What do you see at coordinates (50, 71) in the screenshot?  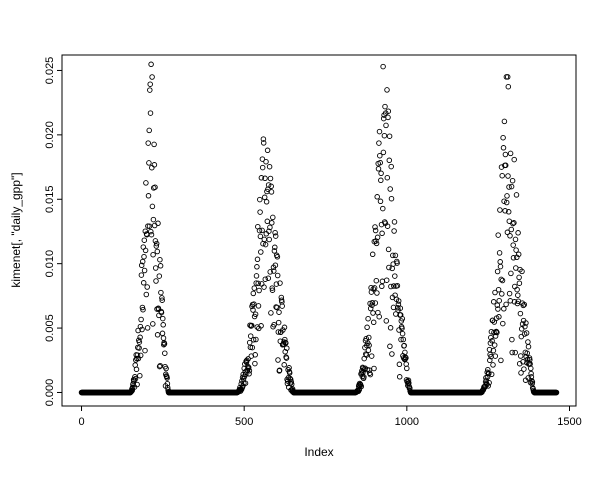 I see `y-tick-label: 0.025` at bounding box center [50, 71].